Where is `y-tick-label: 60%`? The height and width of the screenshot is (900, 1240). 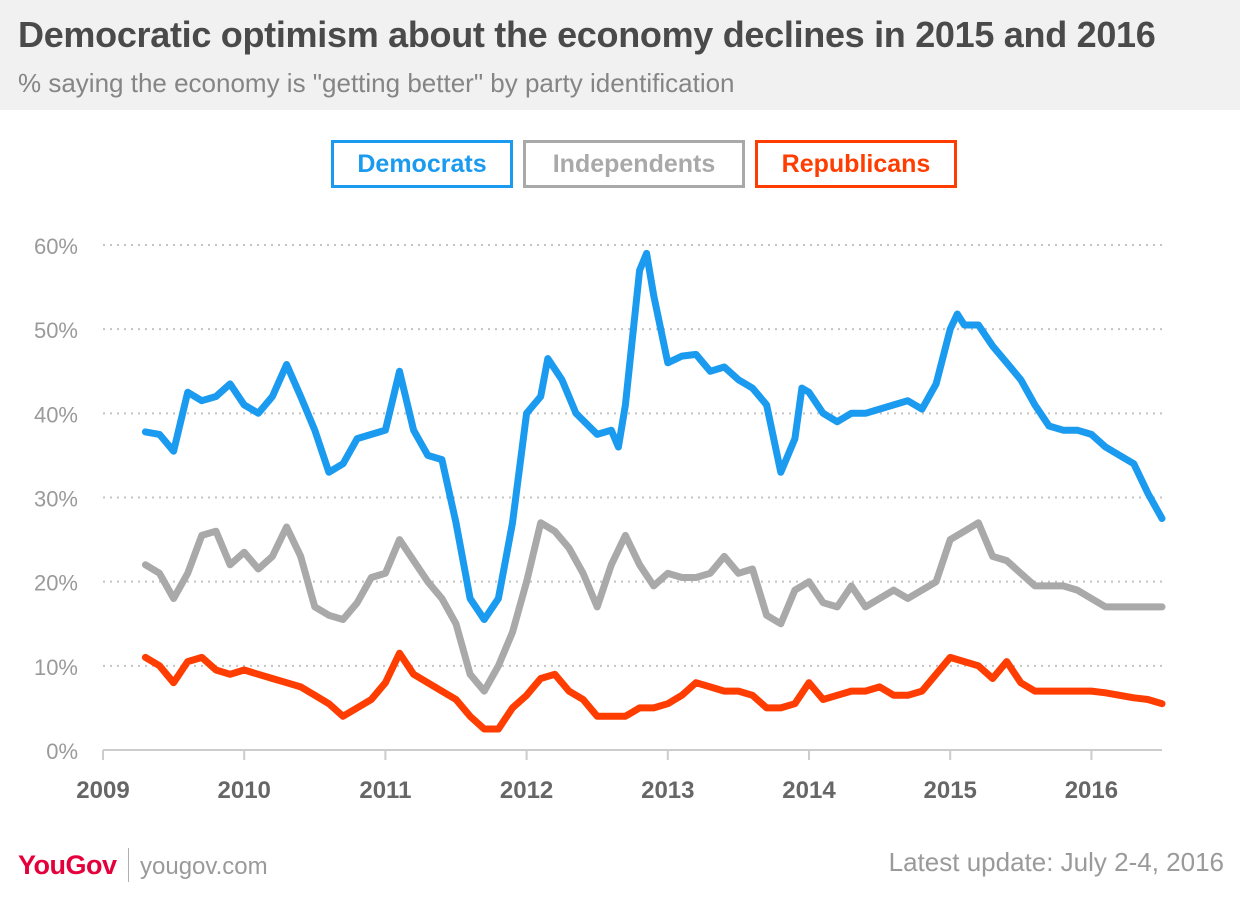
y-tick-label: 60% is located at coordinates (56, 246).